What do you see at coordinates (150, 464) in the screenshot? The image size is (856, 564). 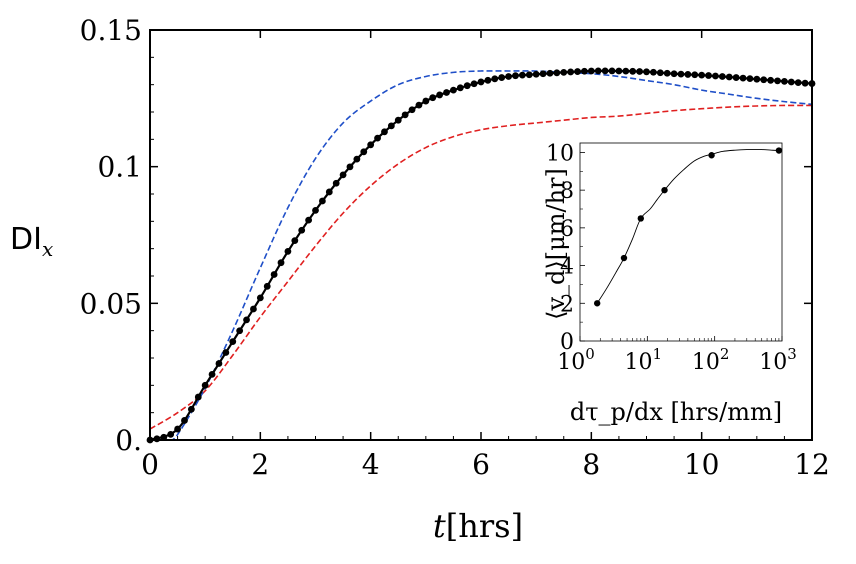 I see `main-x-tick-label: 0` at bounding box center [150, 464].